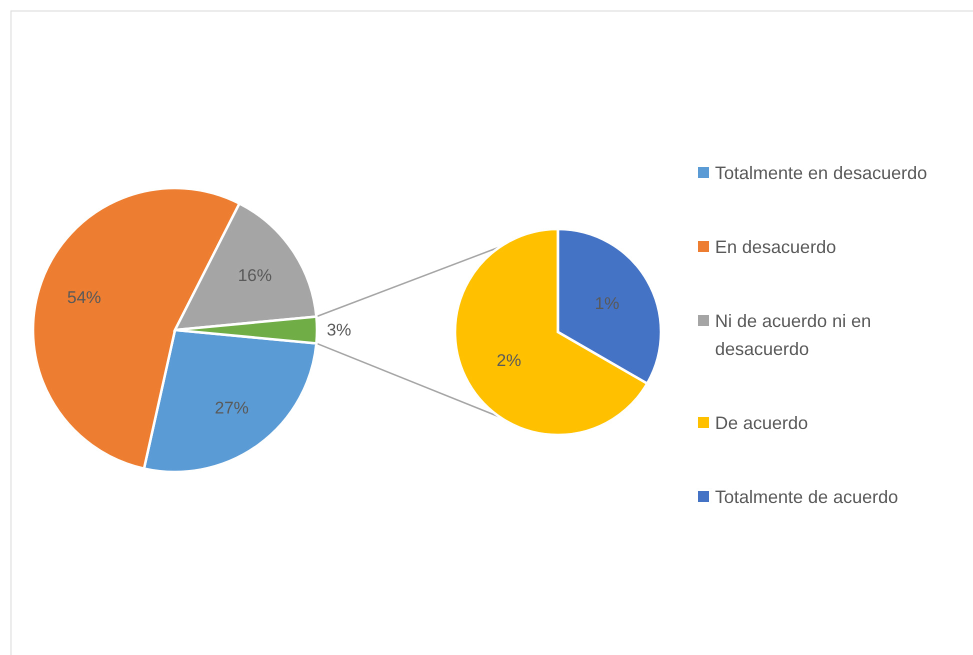 This screenshot has height=655, width=973. Describe the element at coordinates (775, 247) in the screenshot. I see `legend-label: En desacuerdo` at that location.